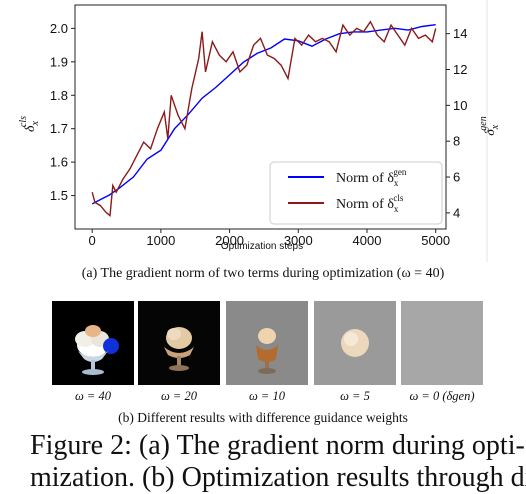  Describe the element at coordinates (460, 33) in the screenshot. I see `y-right-tick-label: 14` at that location.